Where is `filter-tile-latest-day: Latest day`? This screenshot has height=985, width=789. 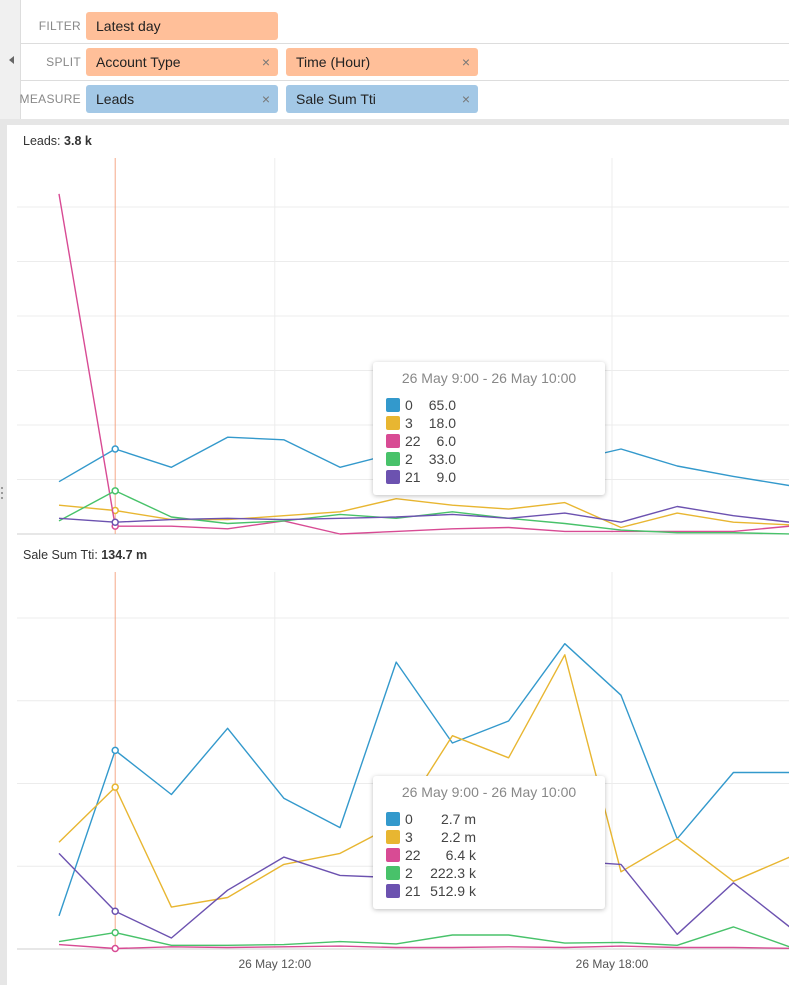
filter-tile-latest-day: Latest day is located at coordinates (182, 26).